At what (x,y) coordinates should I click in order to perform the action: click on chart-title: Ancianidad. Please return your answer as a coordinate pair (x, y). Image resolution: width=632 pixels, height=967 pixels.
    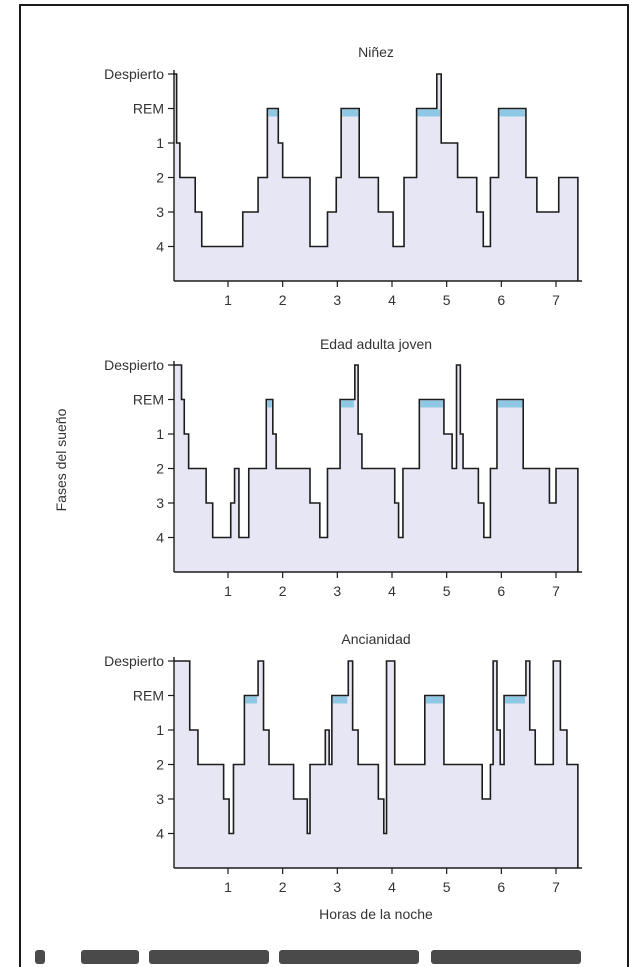
    Looking at the image, I should click on (375, 639).